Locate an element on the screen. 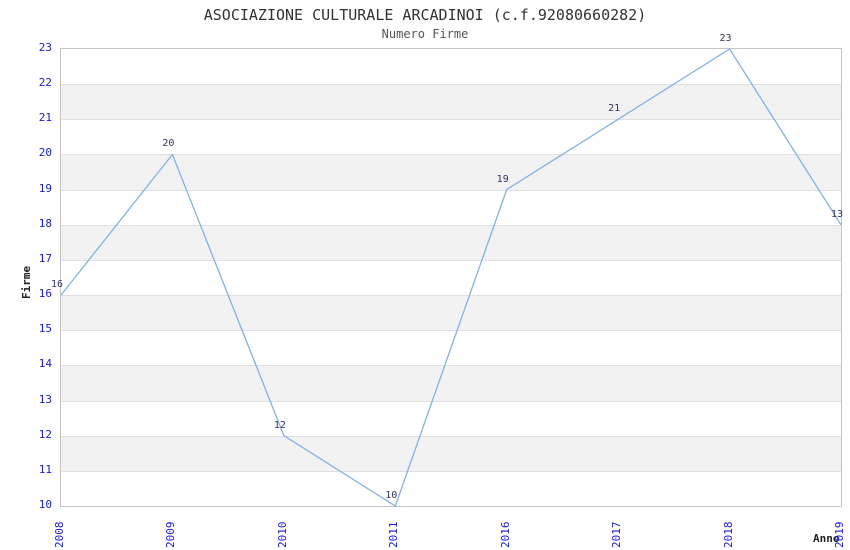  data-point-label: 23 is located at coordinates (725, 38).